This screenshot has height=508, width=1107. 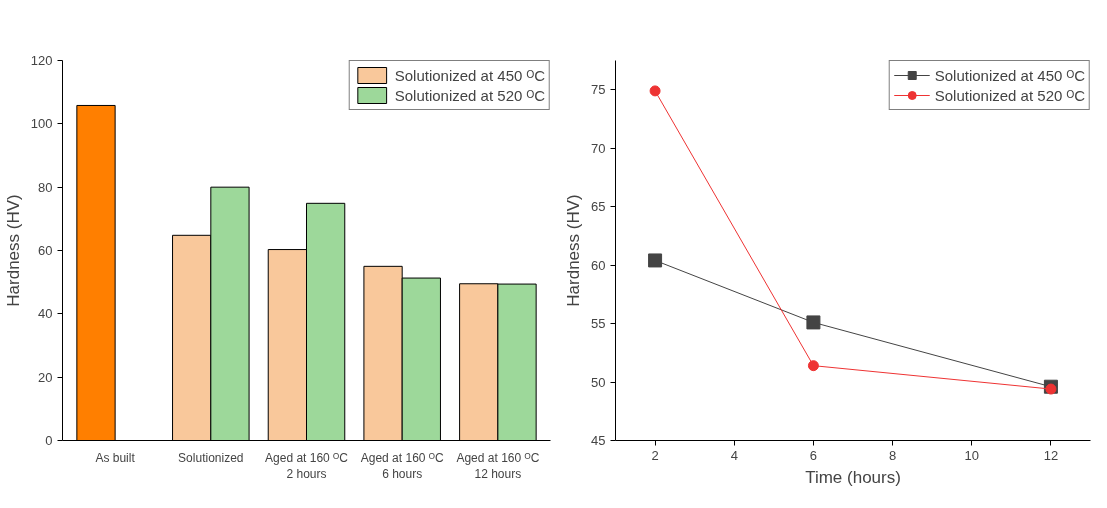 I want to click on y-tick-label: 80, so click(x=45, y=187).